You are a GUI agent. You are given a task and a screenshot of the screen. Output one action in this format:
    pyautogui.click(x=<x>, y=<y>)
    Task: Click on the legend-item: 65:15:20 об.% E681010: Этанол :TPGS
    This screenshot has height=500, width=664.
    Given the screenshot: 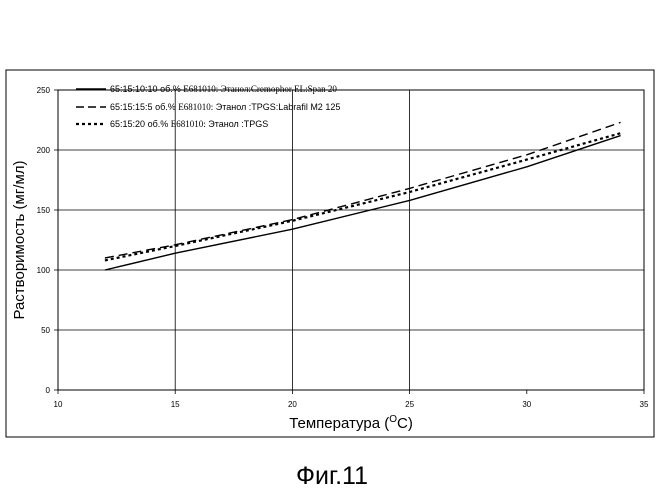 What is the action you would take?
    pyautogui.click(x=172, y=124)
    